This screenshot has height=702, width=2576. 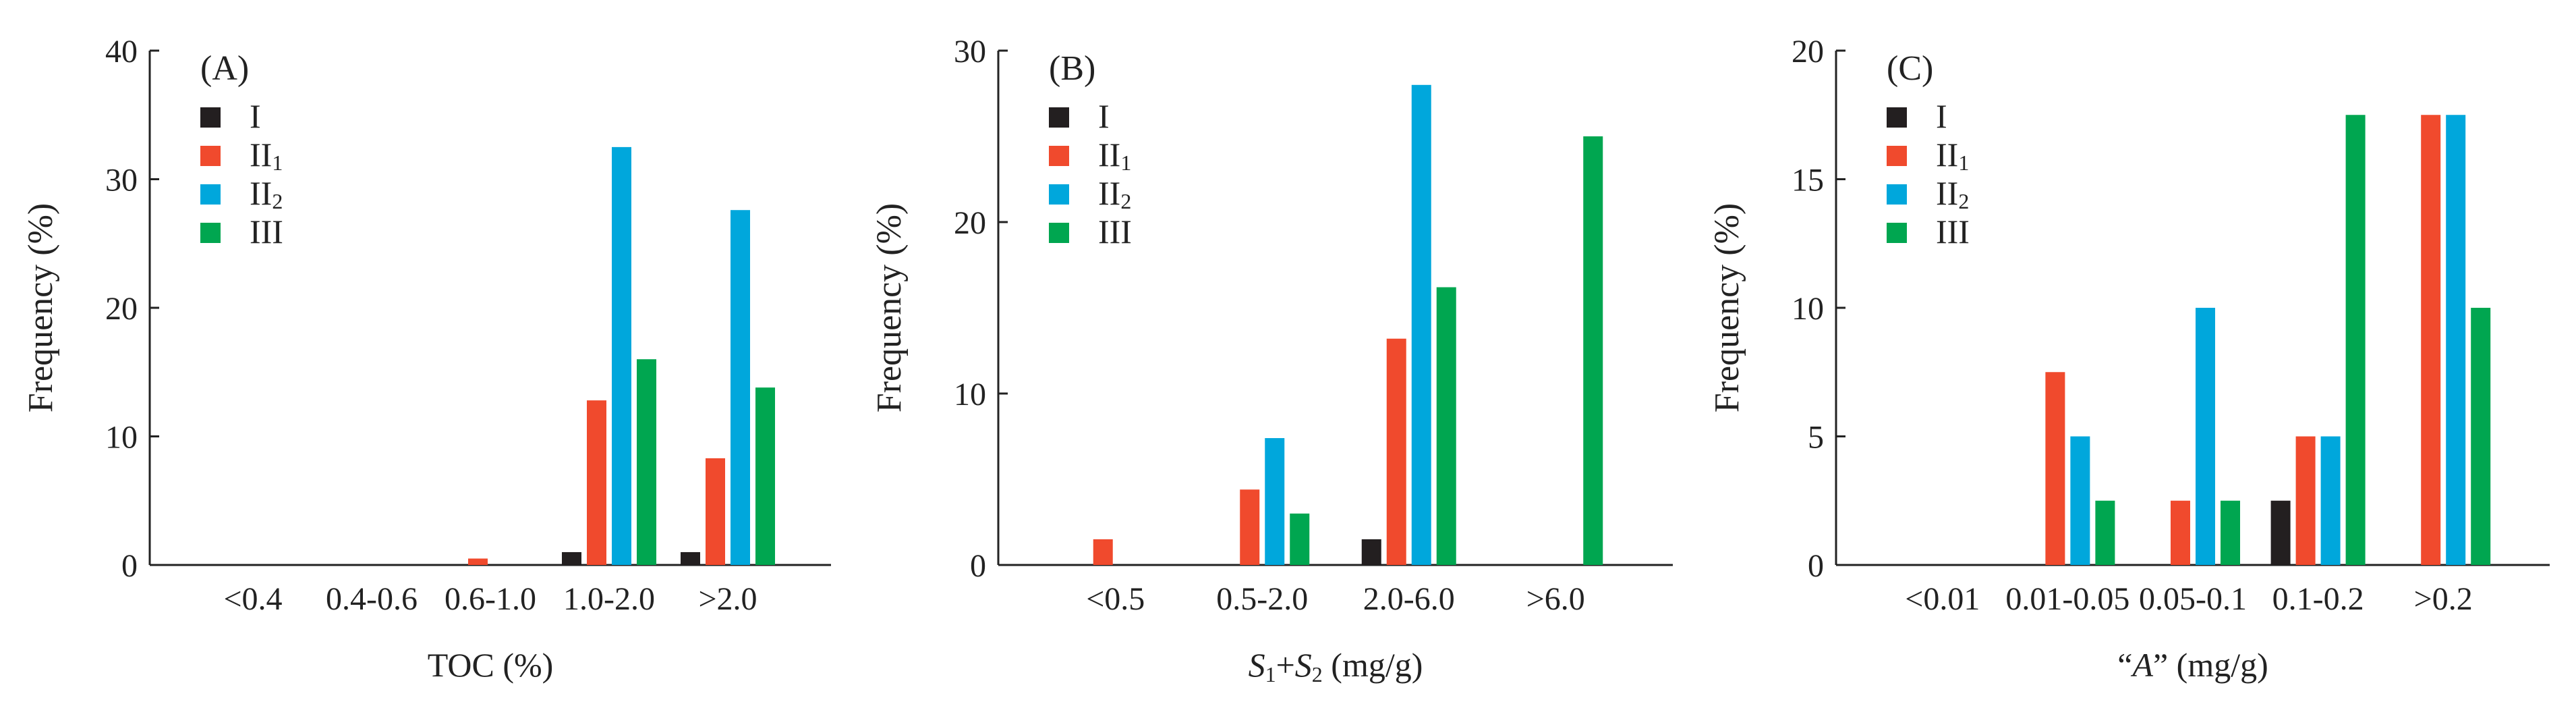 I want to click on panel-b-legend-swatch-ii1, so click(x=1059, y=156).